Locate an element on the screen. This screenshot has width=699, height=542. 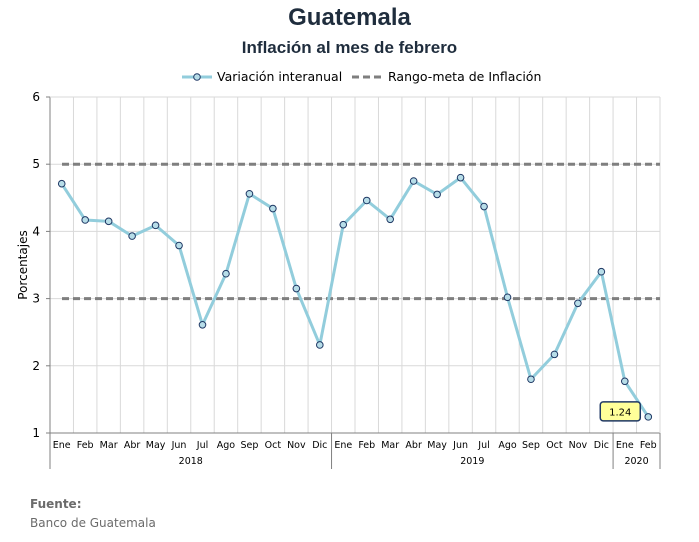
legend-marker-swatch is located at coordinates (197, 77).